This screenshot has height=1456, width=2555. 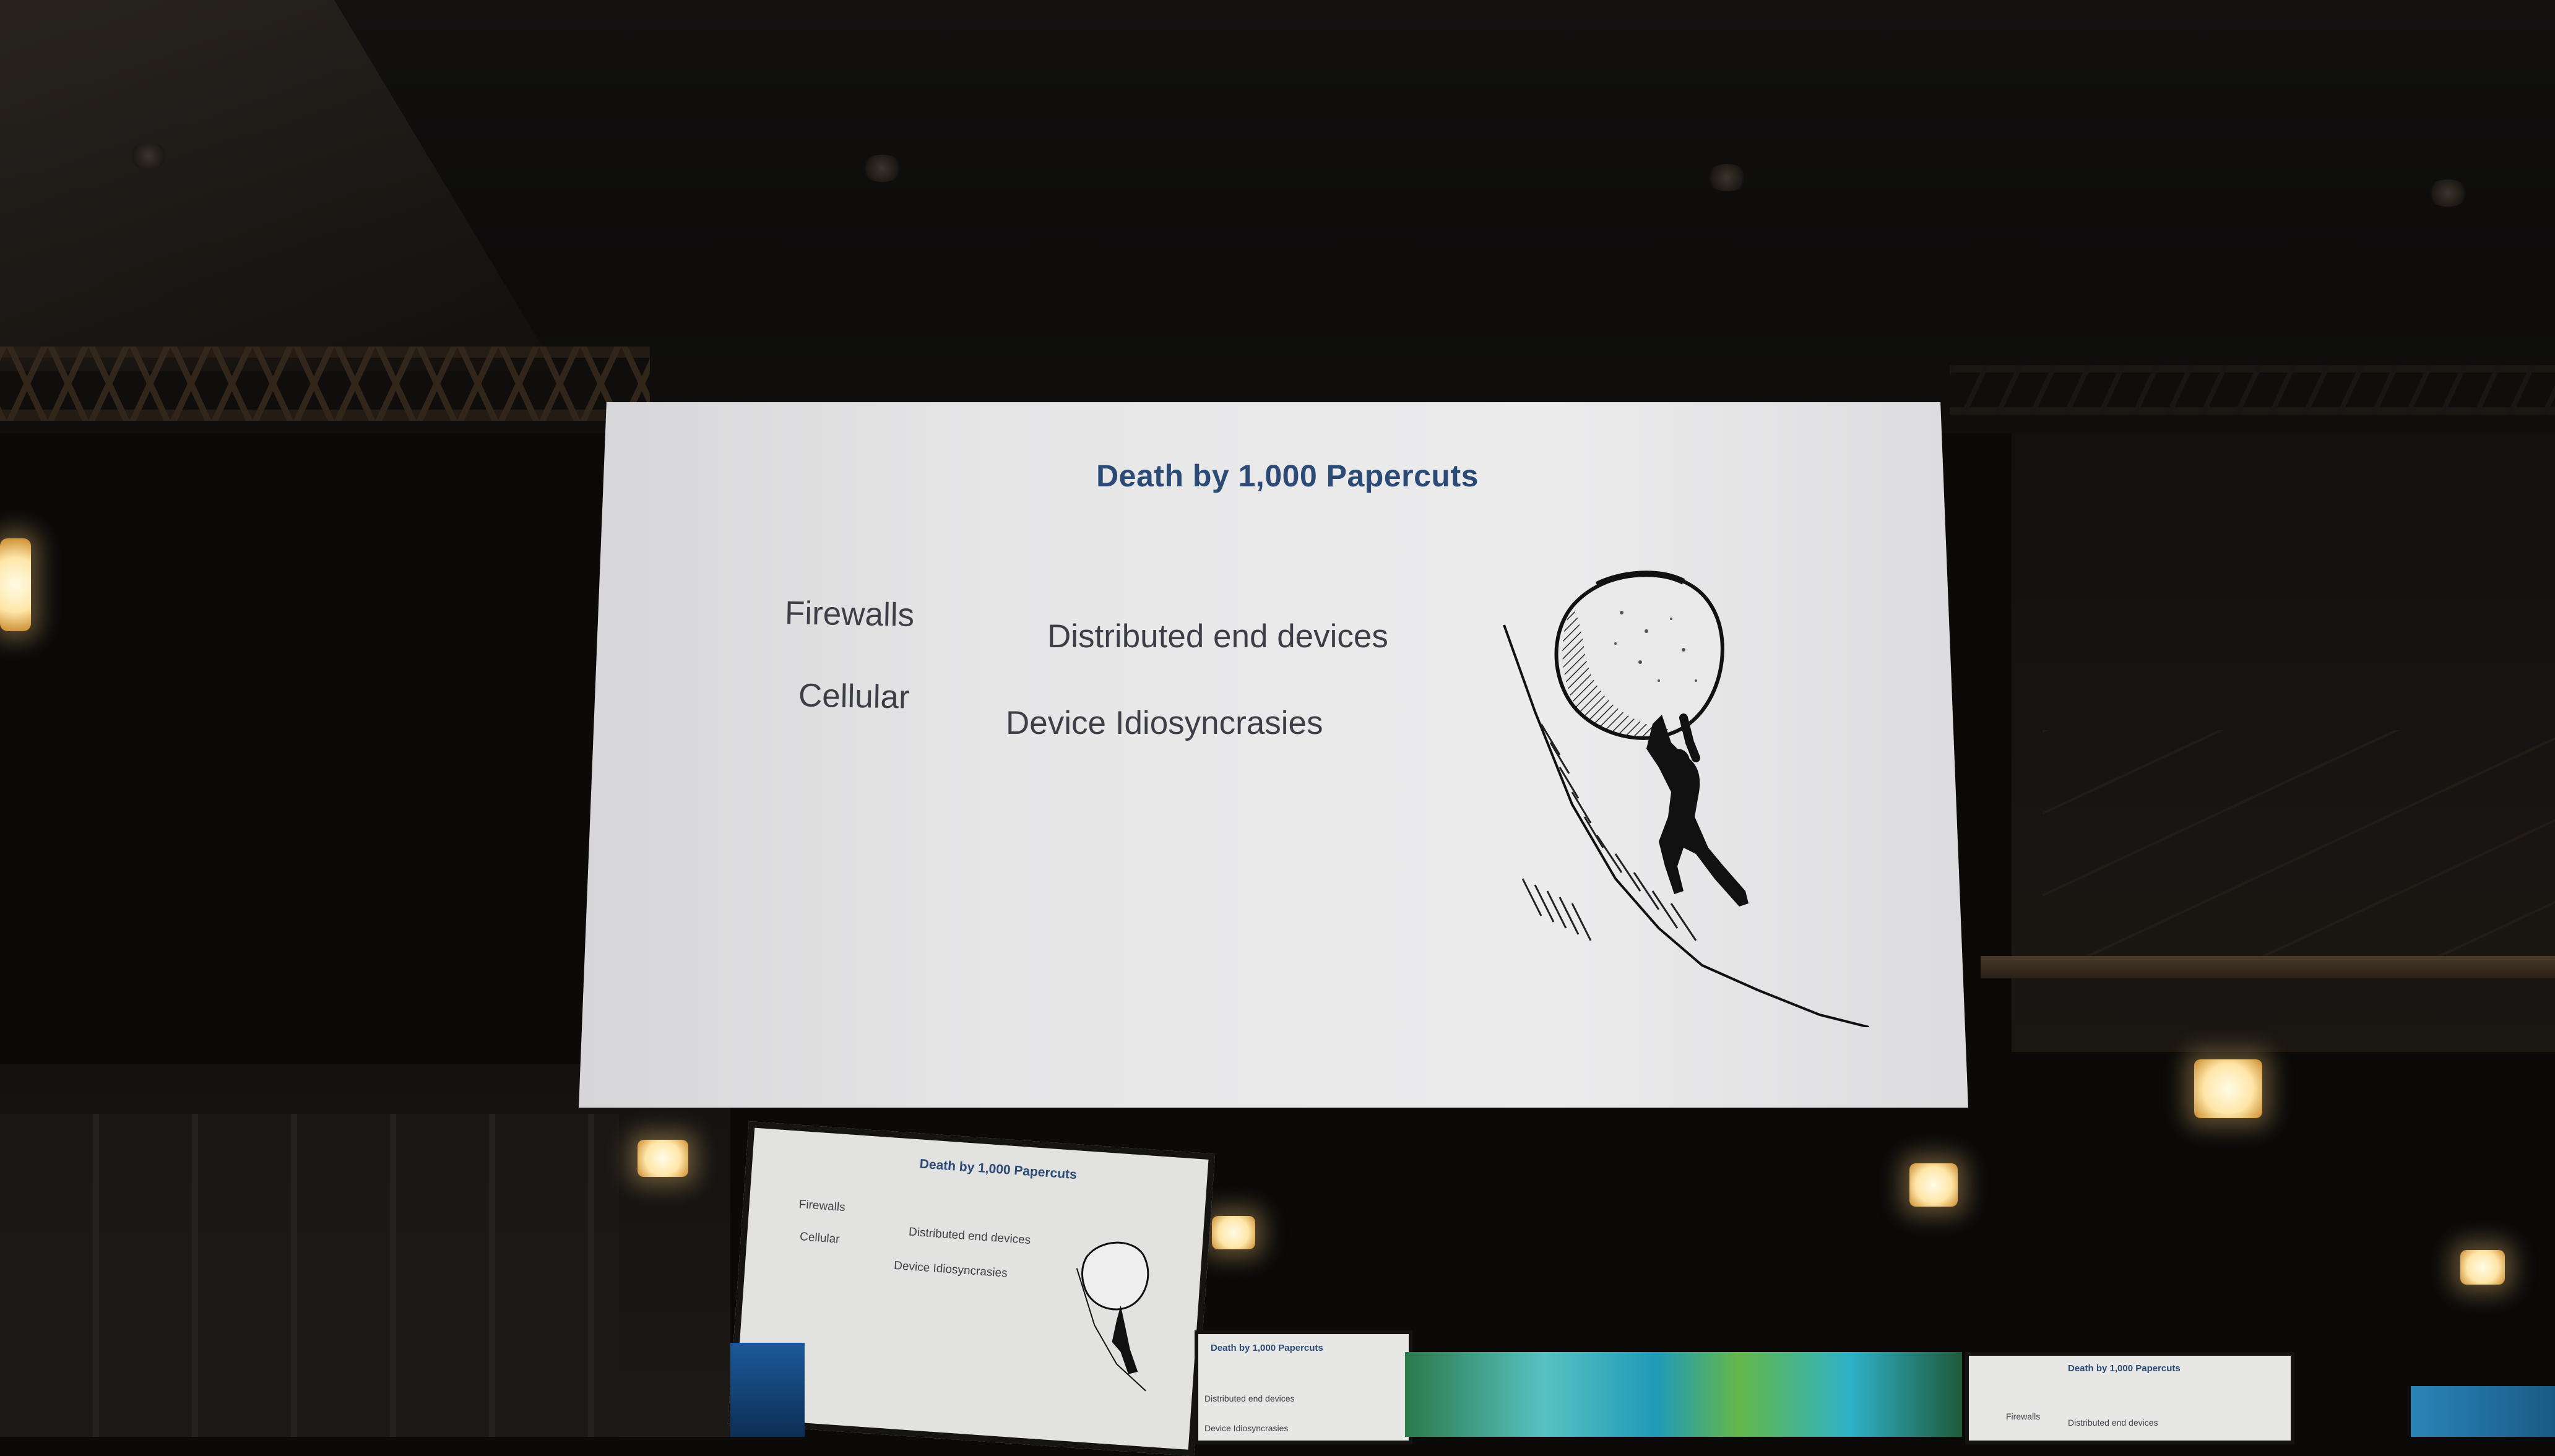 I want to click on video-wall-left, so click(x=767, y=1390).